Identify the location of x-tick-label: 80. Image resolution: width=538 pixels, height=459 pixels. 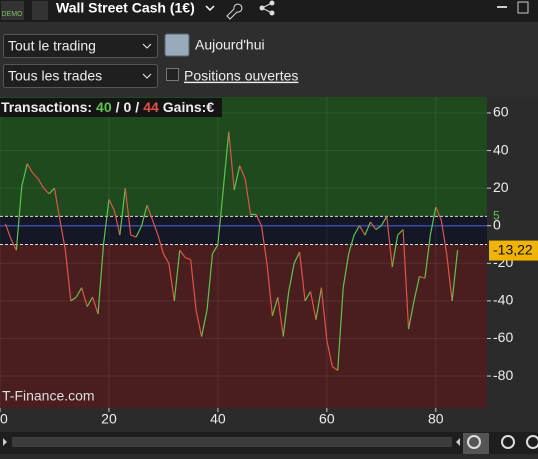
(436, 419).